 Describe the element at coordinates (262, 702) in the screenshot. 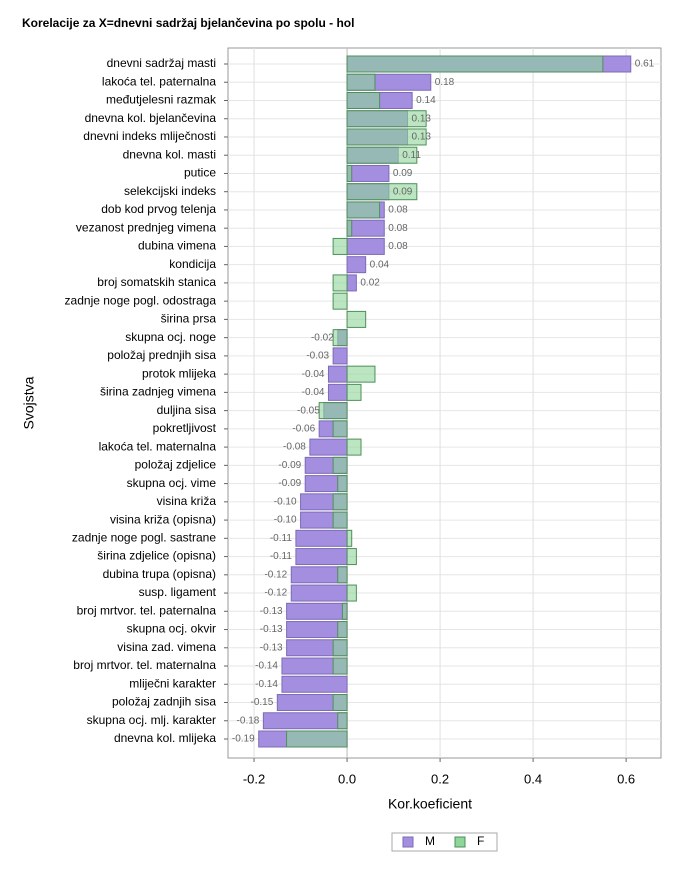

I see `value-label: -0.15` at that location.